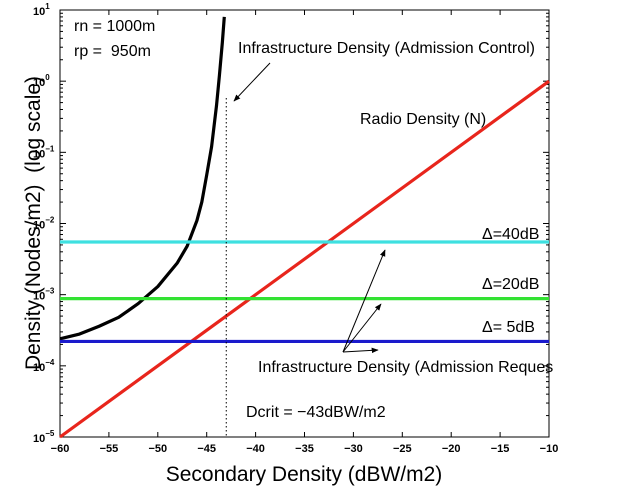 The width and height of the screenshot is (637, 494). What do you see at coordinates (206, 449) in the screenshot?
I see `x-tick-label: −45` at bounding box center [206, 449].